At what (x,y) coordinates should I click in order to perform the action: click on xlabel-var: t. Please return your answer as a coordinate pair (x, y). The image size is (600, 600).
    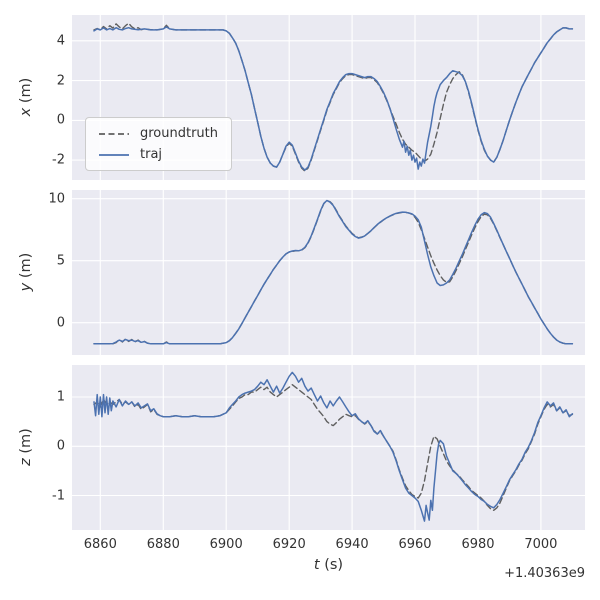
    Looking at the image, I should click on (316, 565).